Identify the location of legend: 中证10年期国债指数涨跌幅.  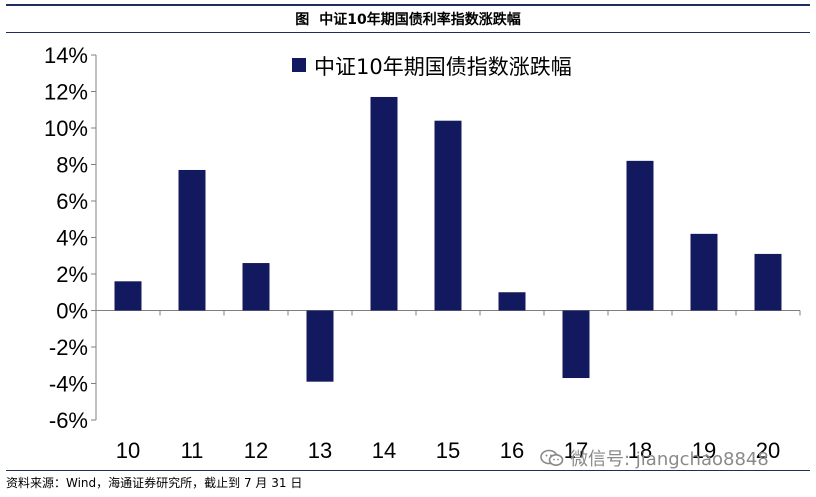
(432, 67).